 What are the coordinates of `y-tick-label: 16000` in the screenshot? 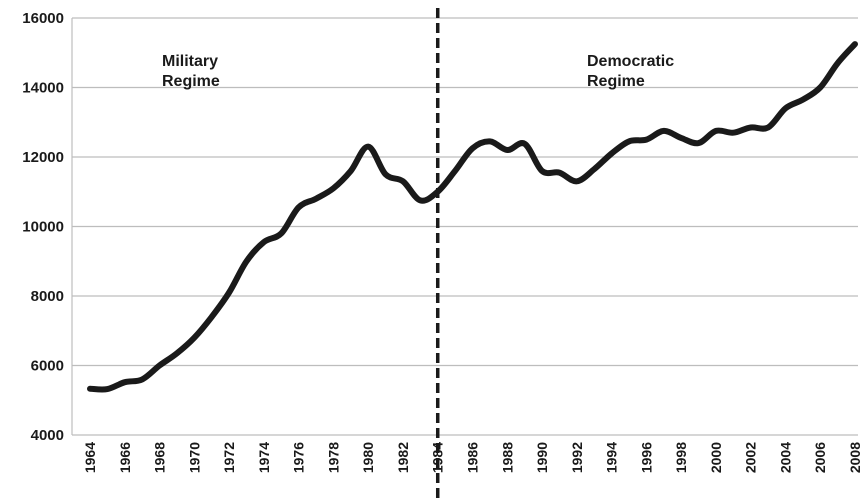 It's located at (43, 18).